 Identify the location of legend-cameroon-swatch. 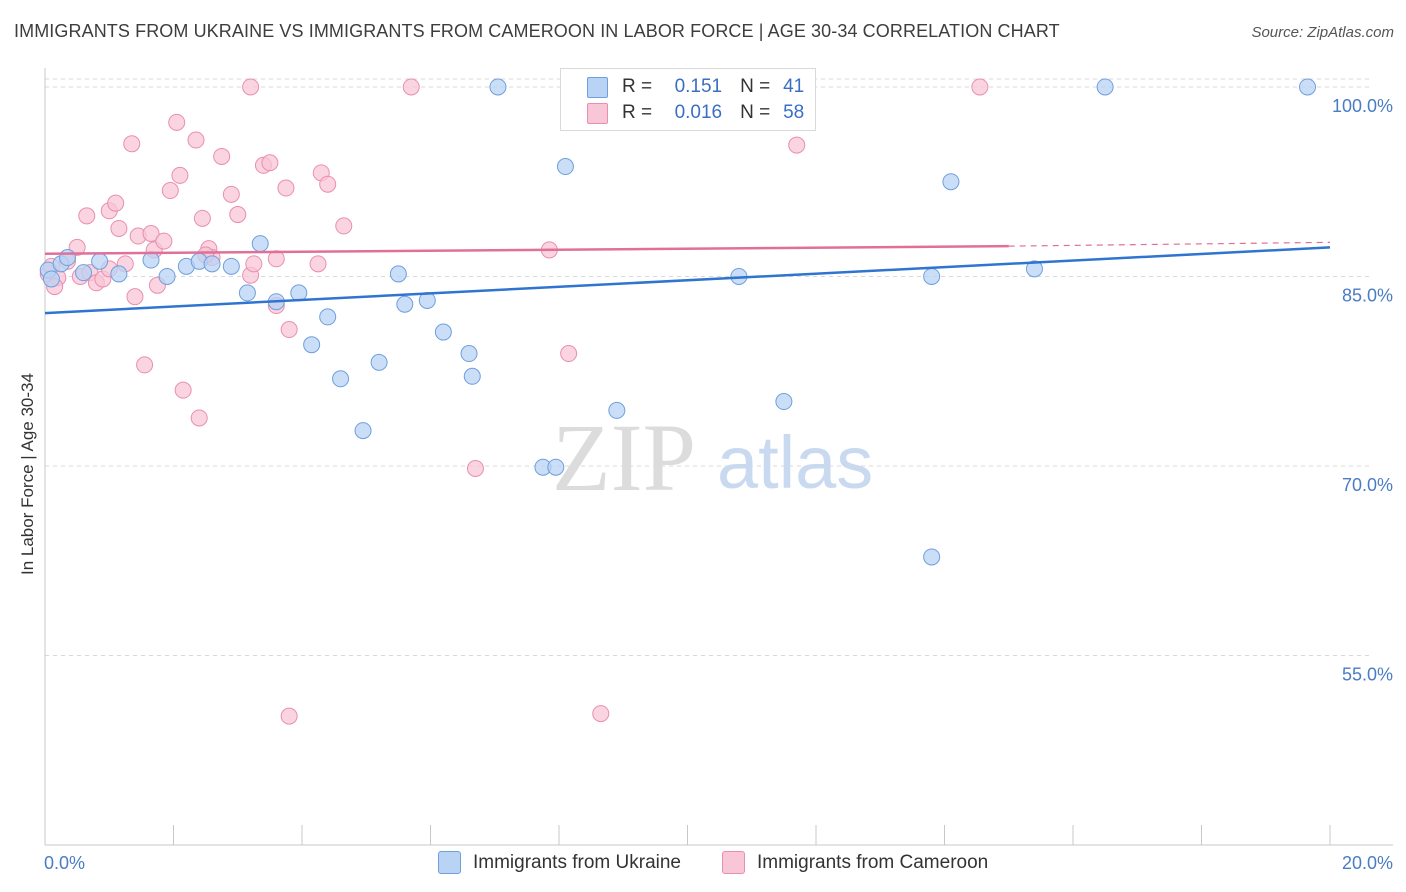
(733, 862).